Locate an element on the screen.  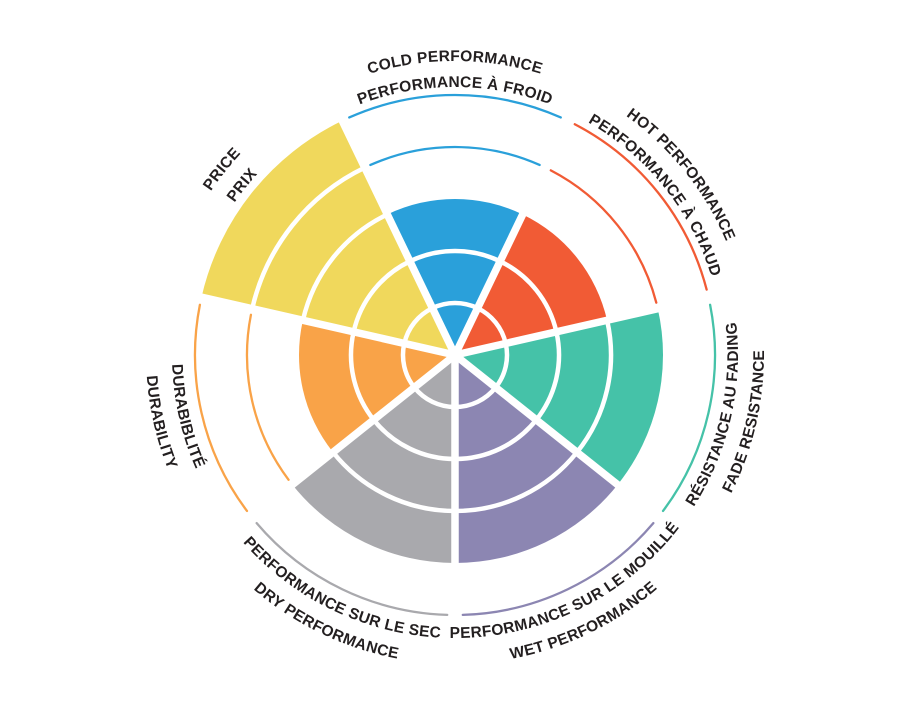
sector-cold-label-en: COLD PERFORMANCE is located at coordinates (454, 63).